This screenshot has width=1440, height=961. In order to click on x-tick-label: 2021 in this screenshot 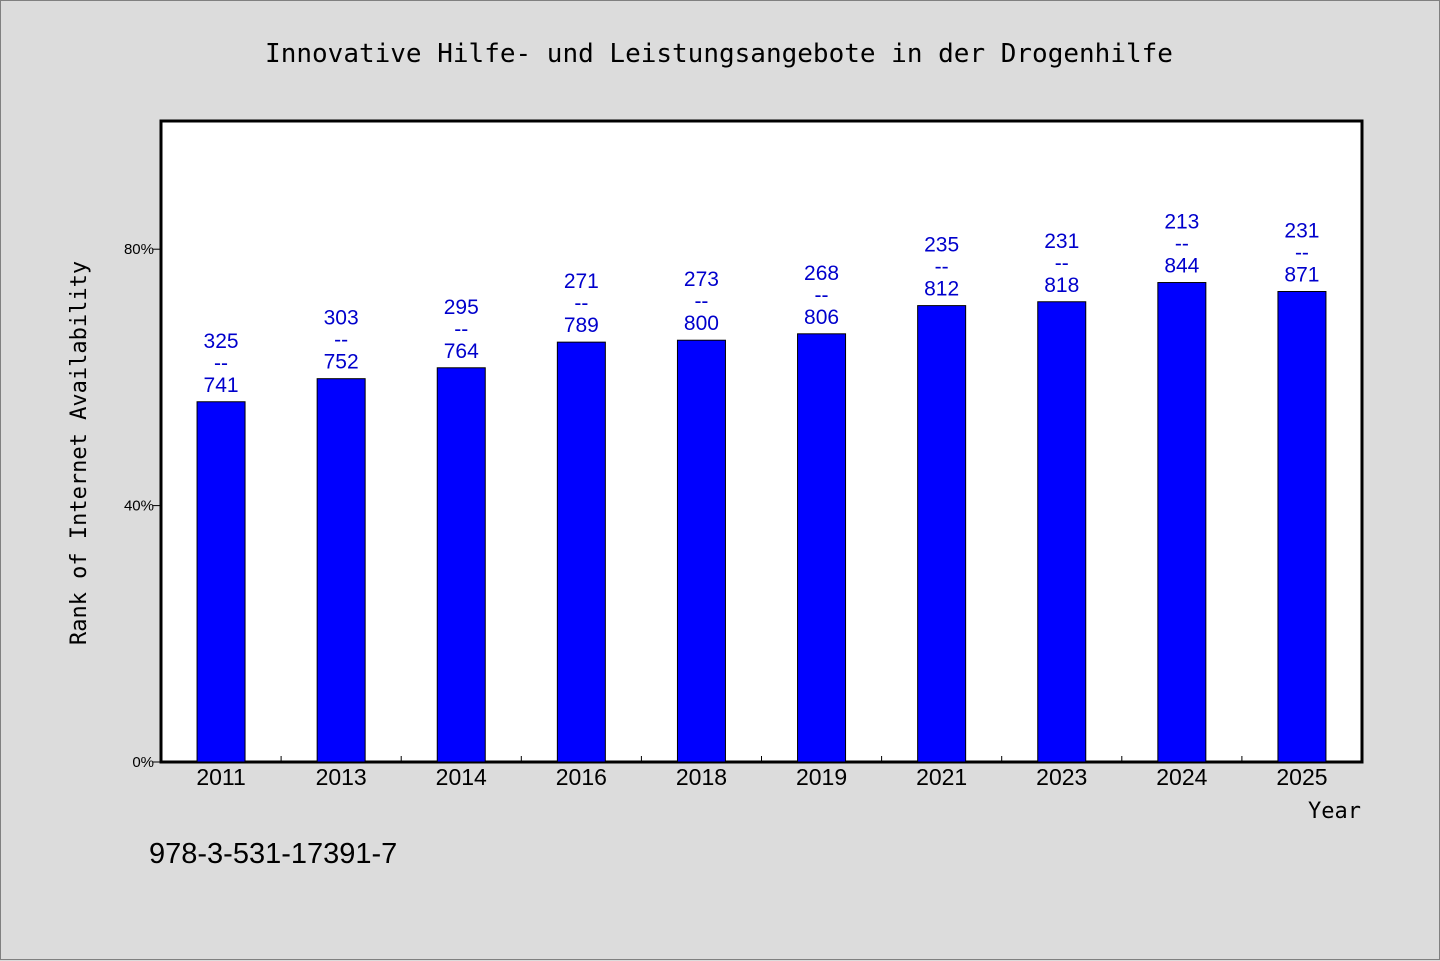, I will do `click(941, 777)`.